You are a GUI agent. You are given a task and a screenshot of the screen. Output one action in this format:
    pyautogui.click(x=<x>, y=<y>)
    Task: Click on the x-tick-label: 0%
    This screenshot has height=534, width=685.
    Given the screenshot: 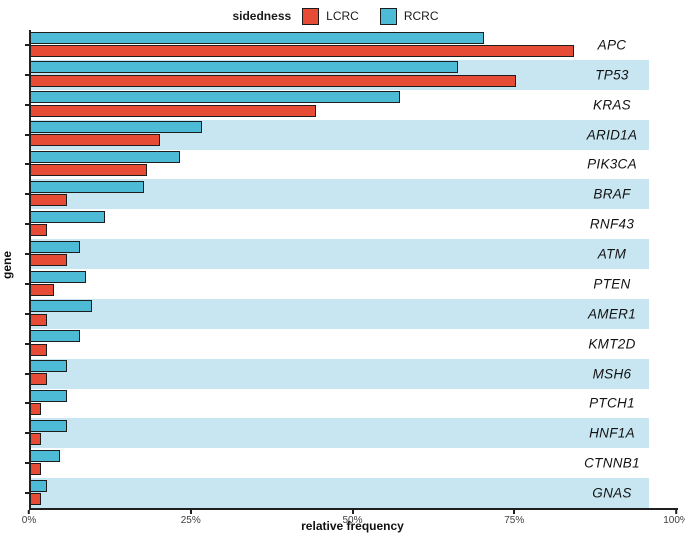 What is the action you would take?
    pyautogui.click(x=29, y=520)
    